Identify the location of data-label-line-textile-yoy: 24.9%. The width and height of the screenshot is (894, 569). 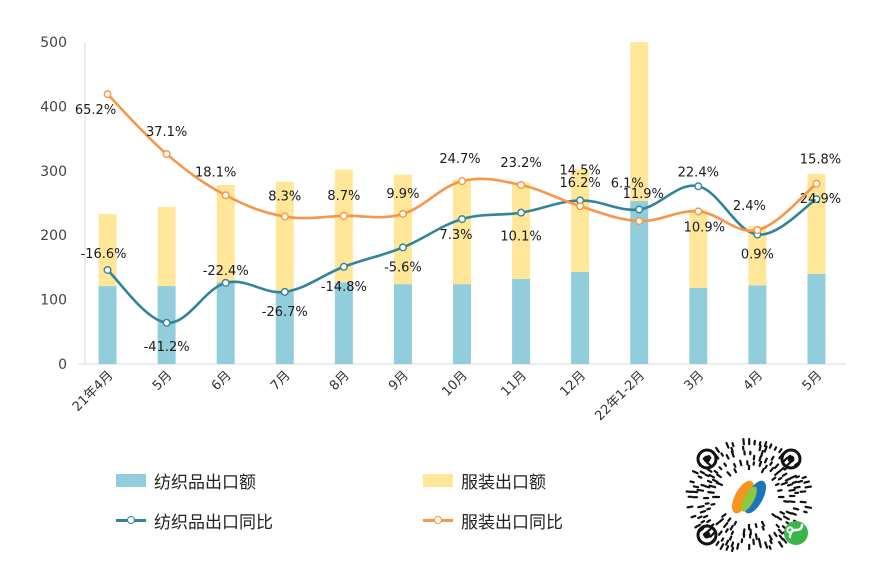
(820, 199).